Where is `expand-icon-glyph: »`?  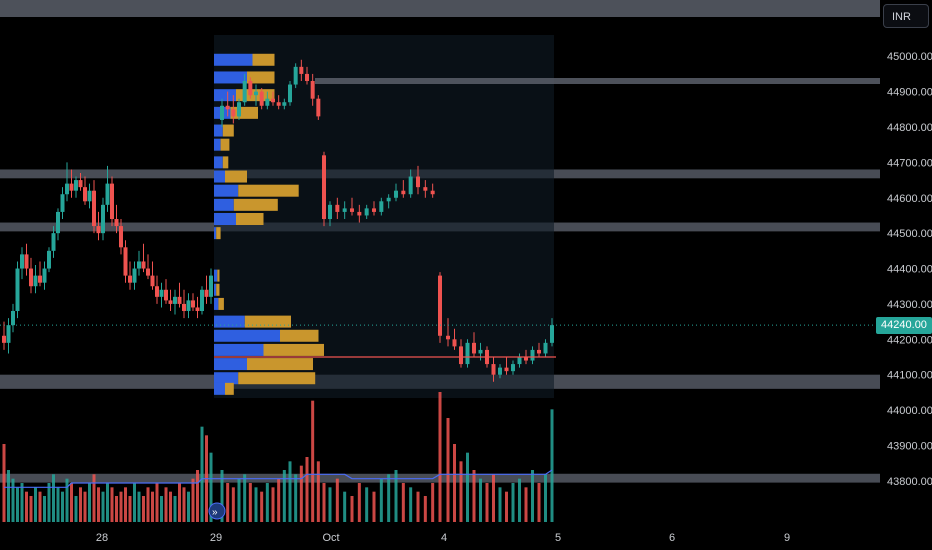
expand-icon-glyph: » is located at coordinates (215, 512).